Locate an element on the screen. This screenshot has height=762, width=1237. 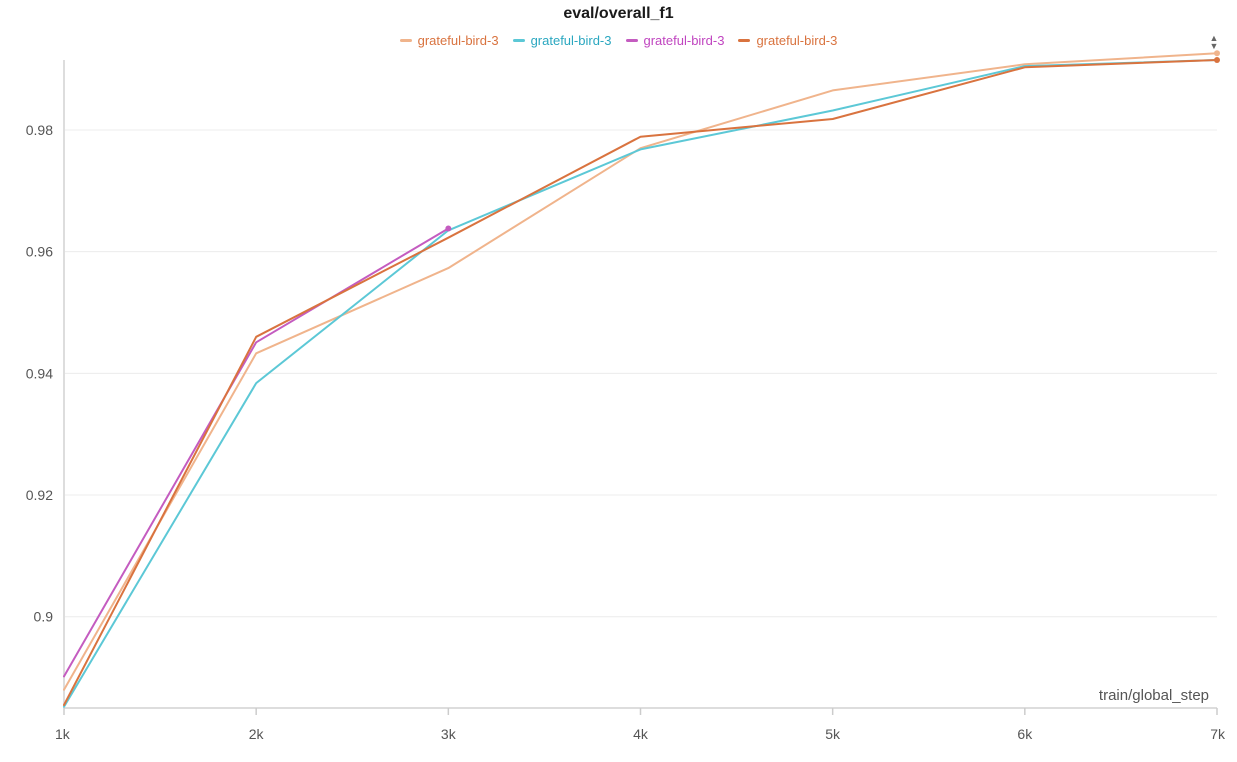
x-tick-label-0: 1k is located at coordinates (63, 734).